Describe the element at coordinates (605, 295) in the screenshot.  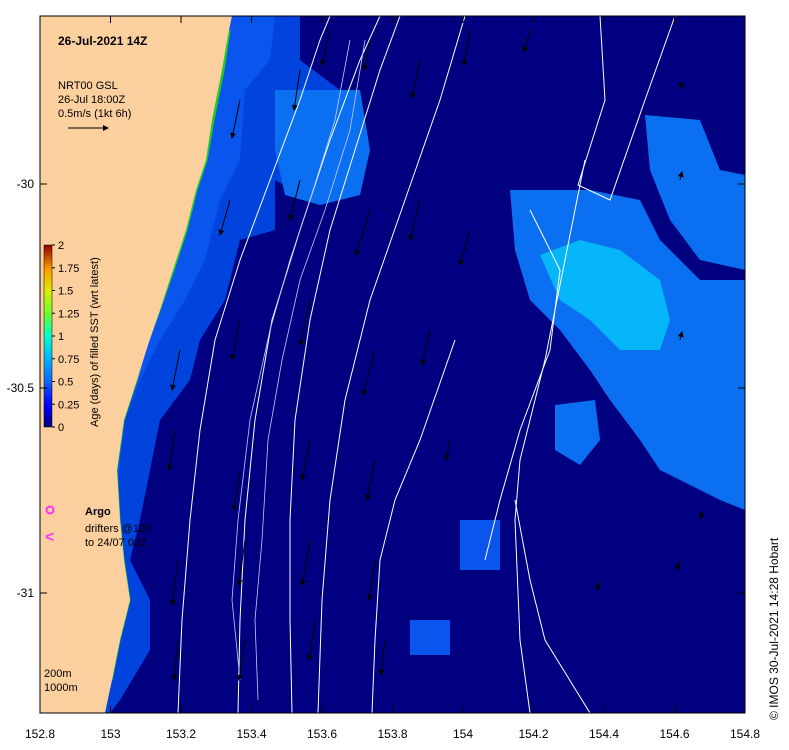
I see `eastern-eddy-core` at that location.